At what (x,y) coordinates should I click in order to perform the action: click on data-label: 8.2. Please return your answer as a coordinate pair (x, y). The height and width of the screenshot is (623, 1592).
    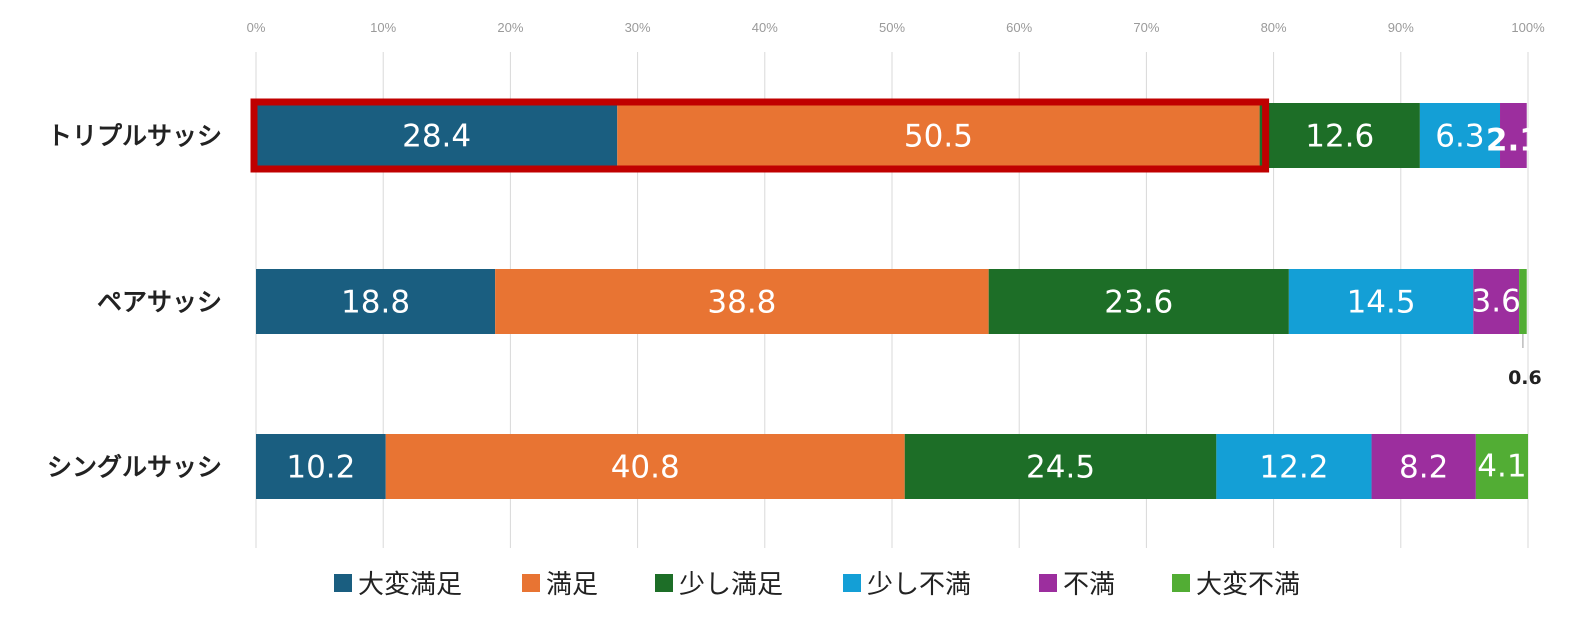
    Looking at the image, I should click on (1423, 468).